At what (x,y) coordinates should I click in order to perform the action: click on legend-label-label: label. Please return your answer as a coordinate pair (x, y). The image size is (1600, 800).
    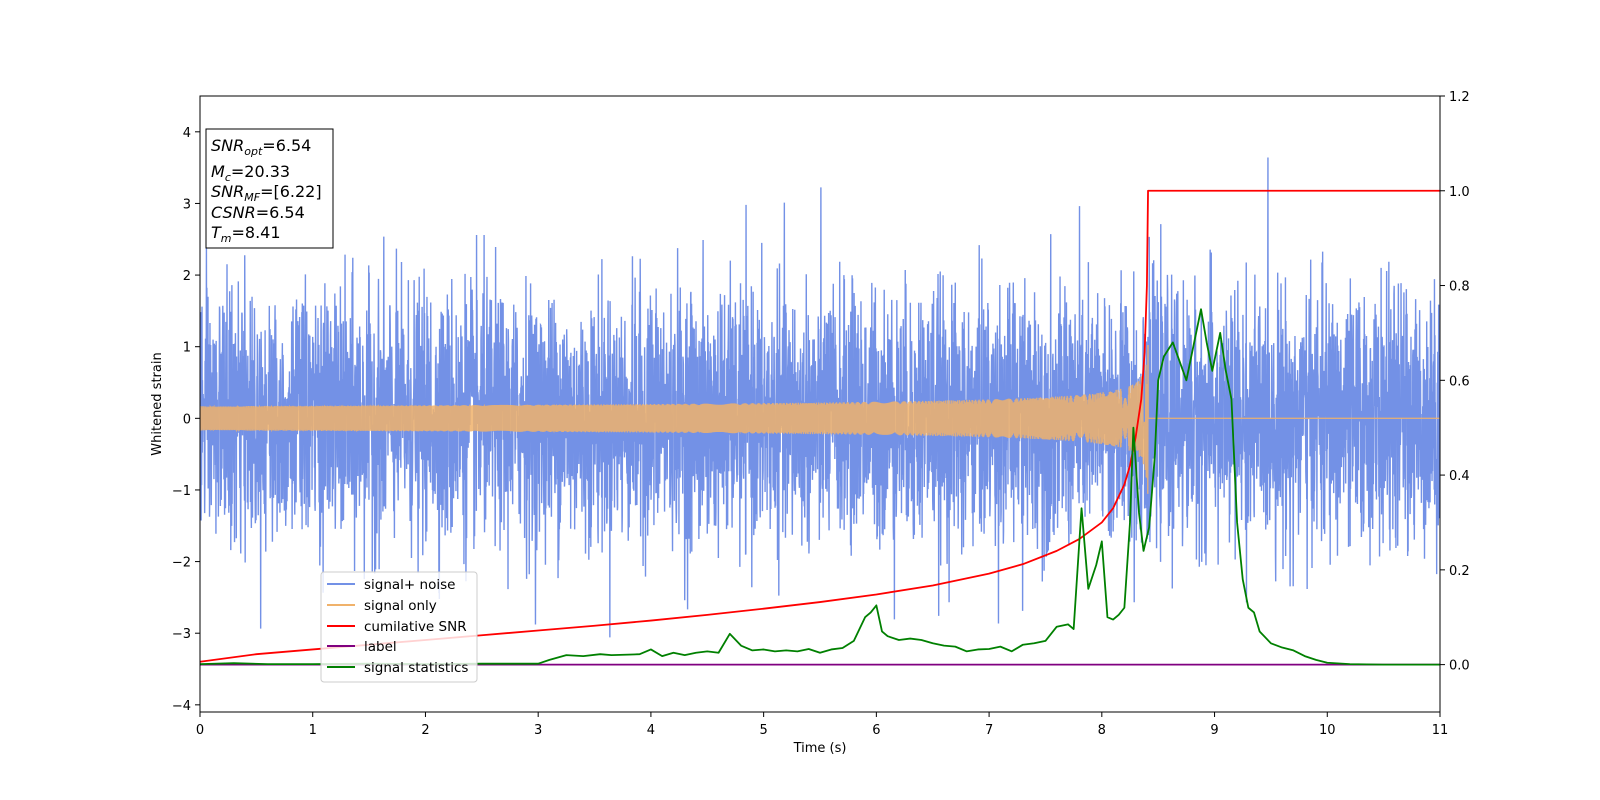
    Looking at the image, I should click on (380, 647).